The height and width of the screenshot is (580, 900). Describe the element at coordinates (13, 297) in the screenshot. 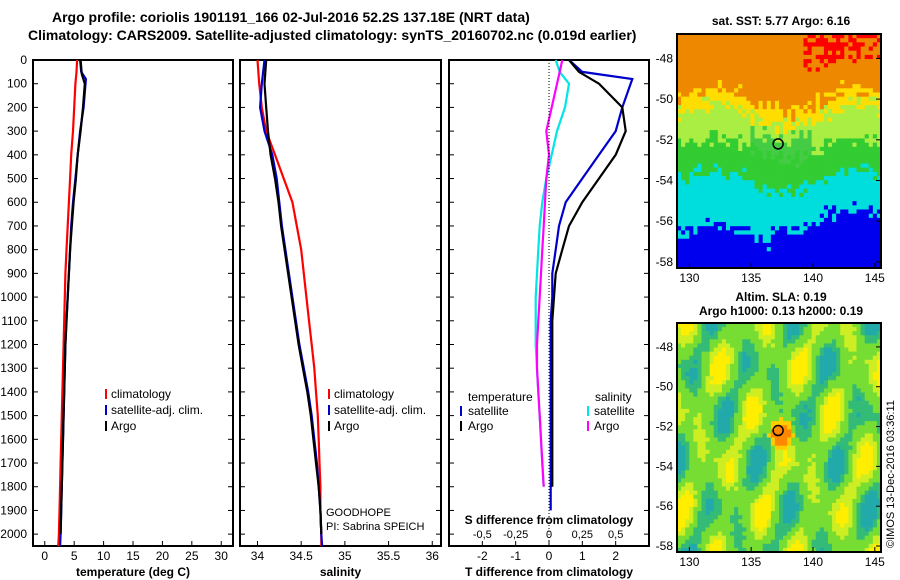

I see `y-tick-label: 1000` at that location.